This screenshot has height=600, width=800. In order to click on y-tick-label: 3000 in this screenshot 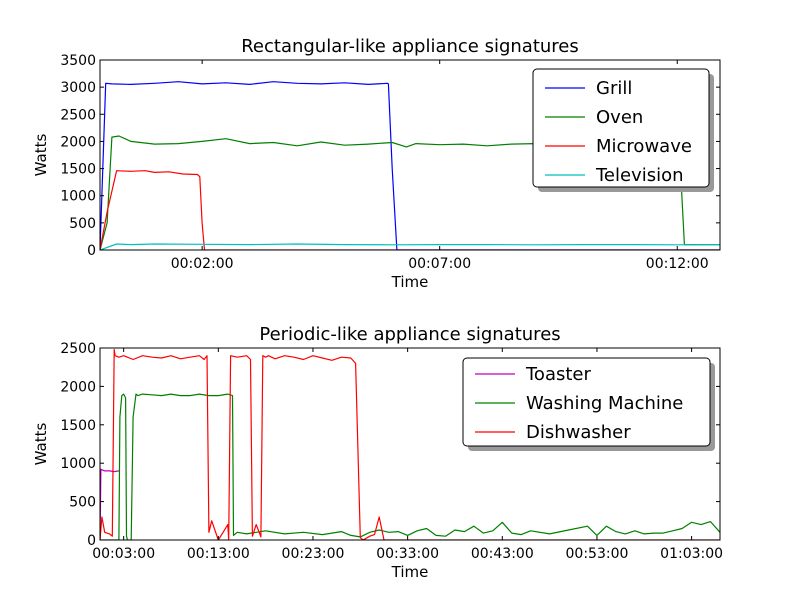, I will do `click(78, 88)`.